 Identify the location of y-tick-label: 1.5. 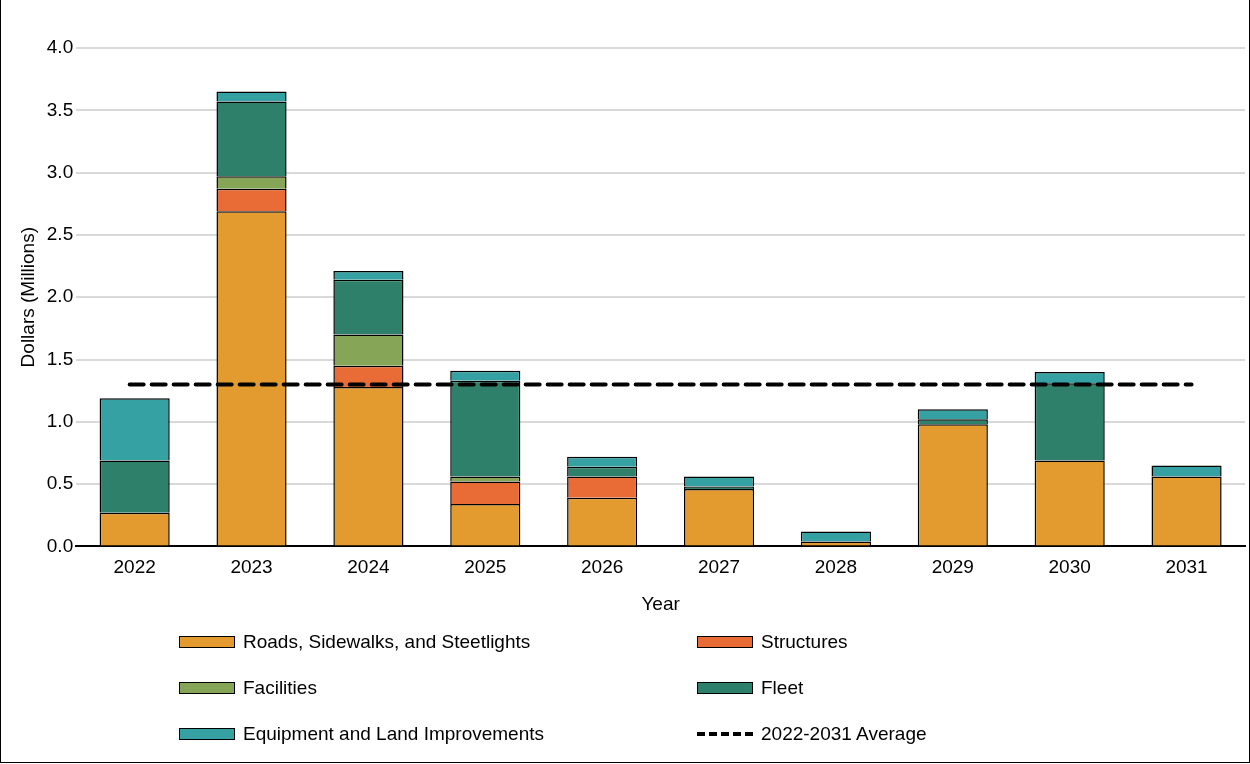
(60, 358).